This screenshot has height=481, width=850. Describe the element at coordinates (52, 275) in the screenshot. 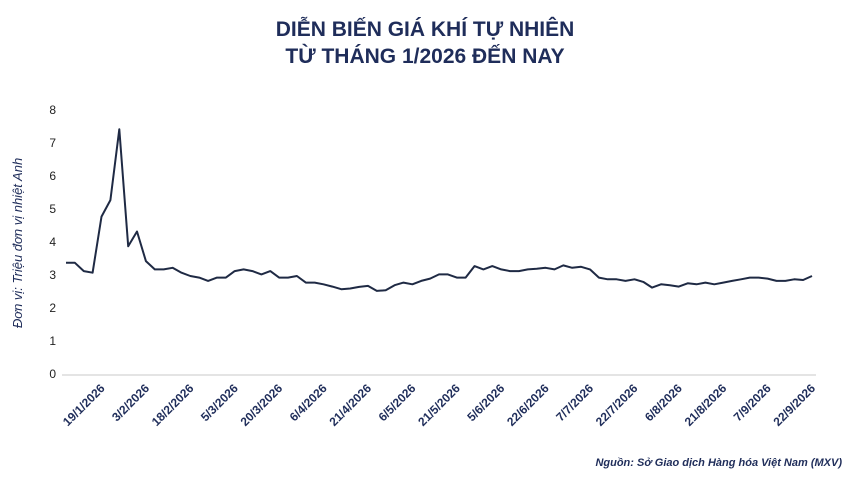

I see `y-tick-label: 3` at that location.